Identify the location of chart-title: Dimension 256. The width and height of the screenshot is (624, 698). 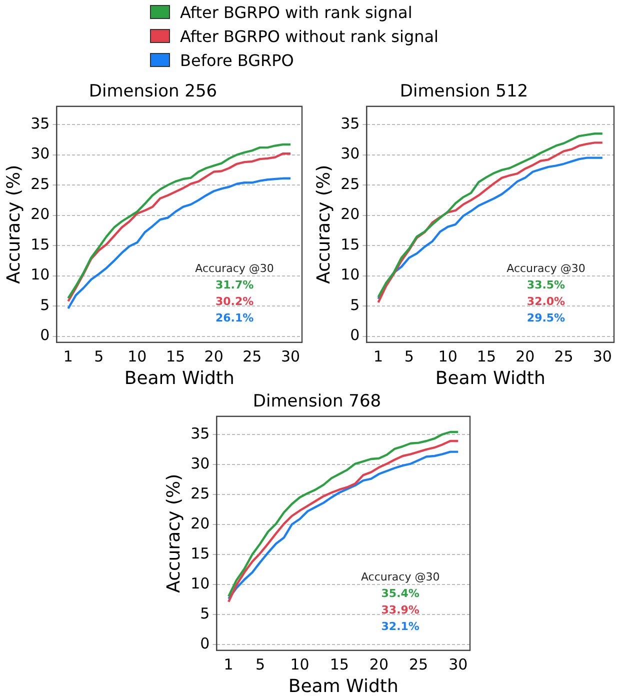
(153, 92).